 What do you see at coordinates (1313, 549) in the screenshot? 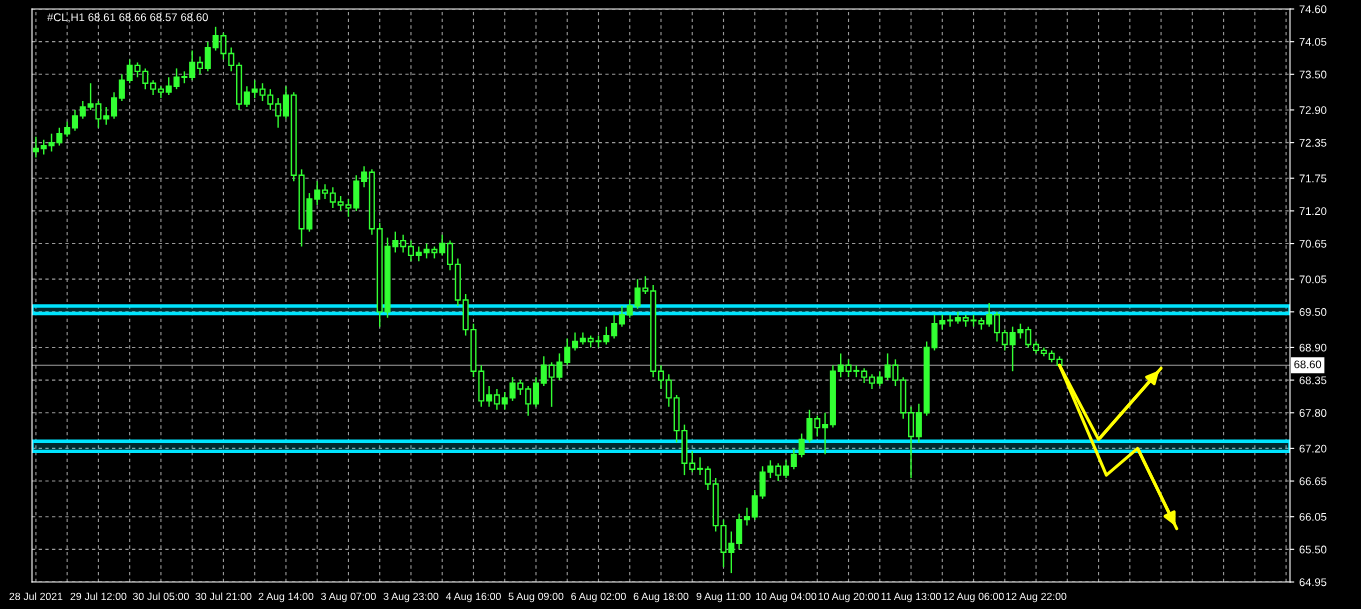
I see `y-tick-label: 65.50` at bounding box center [1313, 549].